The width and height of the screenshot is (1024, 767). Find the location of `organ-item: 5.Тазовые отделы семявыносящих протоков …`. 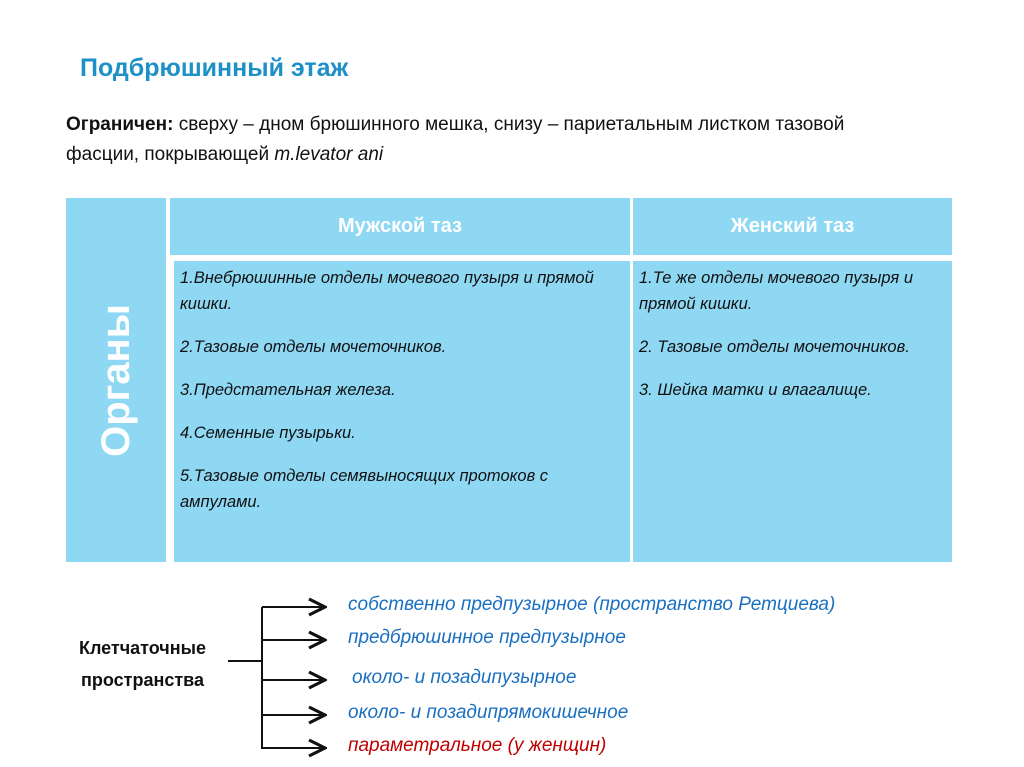

organ-item: 5.Тазовые отделы семявыносящих протоков … is located at coordinates (364, 489).